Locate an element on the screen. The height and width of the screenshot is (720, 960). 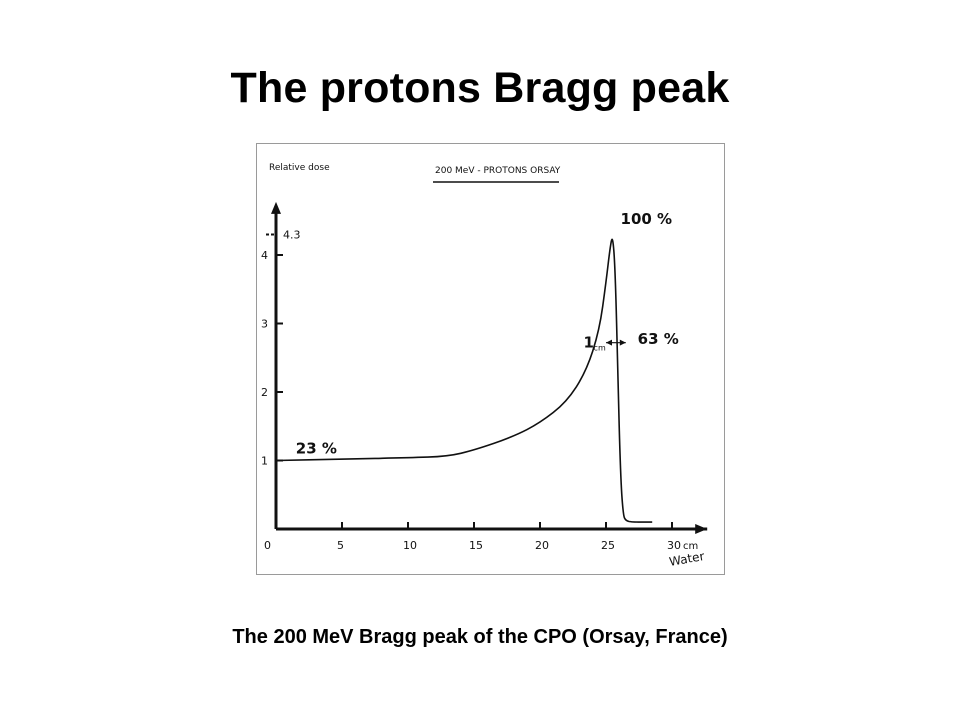
y-axis-label: Relative dose is located at coordinates (299, 168).